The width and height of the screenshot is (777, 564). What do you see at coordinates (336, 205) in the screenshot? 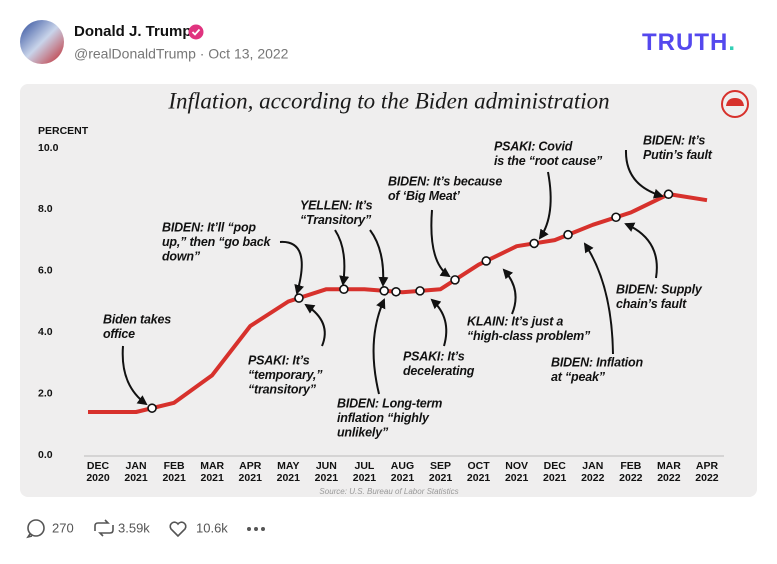
I see `annotation-text: YELLEN: It’s` at bounding box center [336, 205].